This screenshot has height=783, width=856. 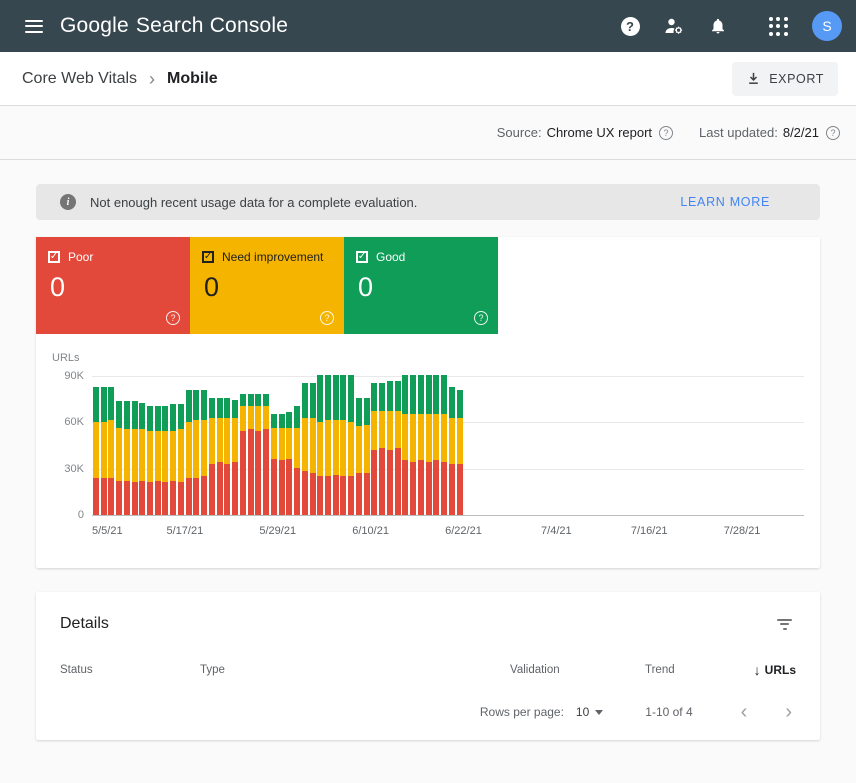 What do you see at coordinates (113, 285) in the screenshot?
I see `status-box-poor: Poor 0` at bounding box center [113, 285].